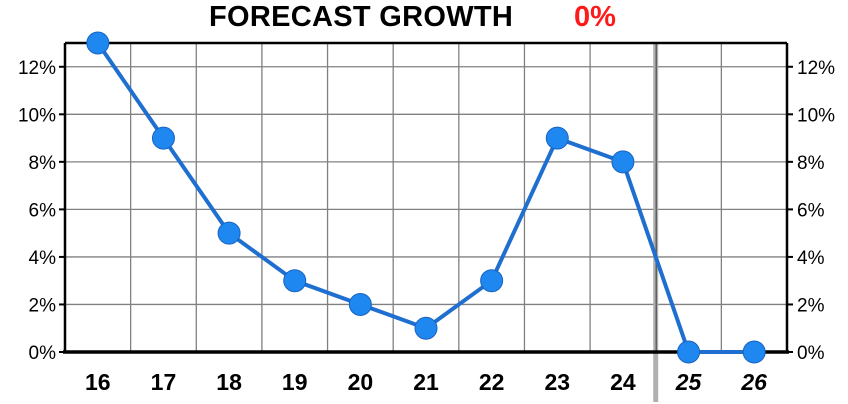  Describe the element at coordinates (43, 305) in the screenshot. I see `y-tick-label-left: 2%` at that location.